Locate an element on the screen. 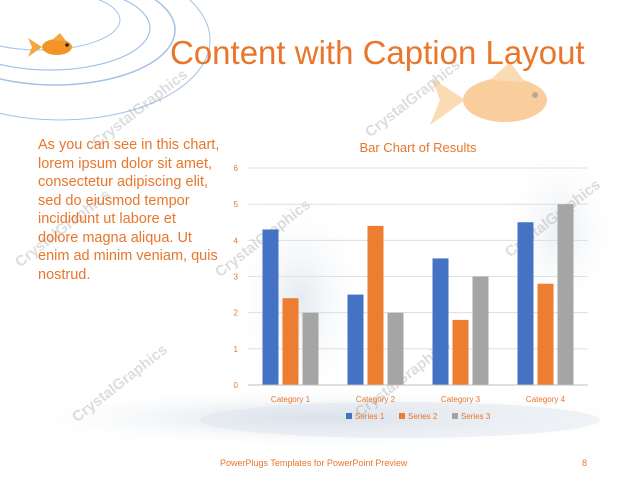  y-tick-label: 1 is located at coordinates (236, 349).